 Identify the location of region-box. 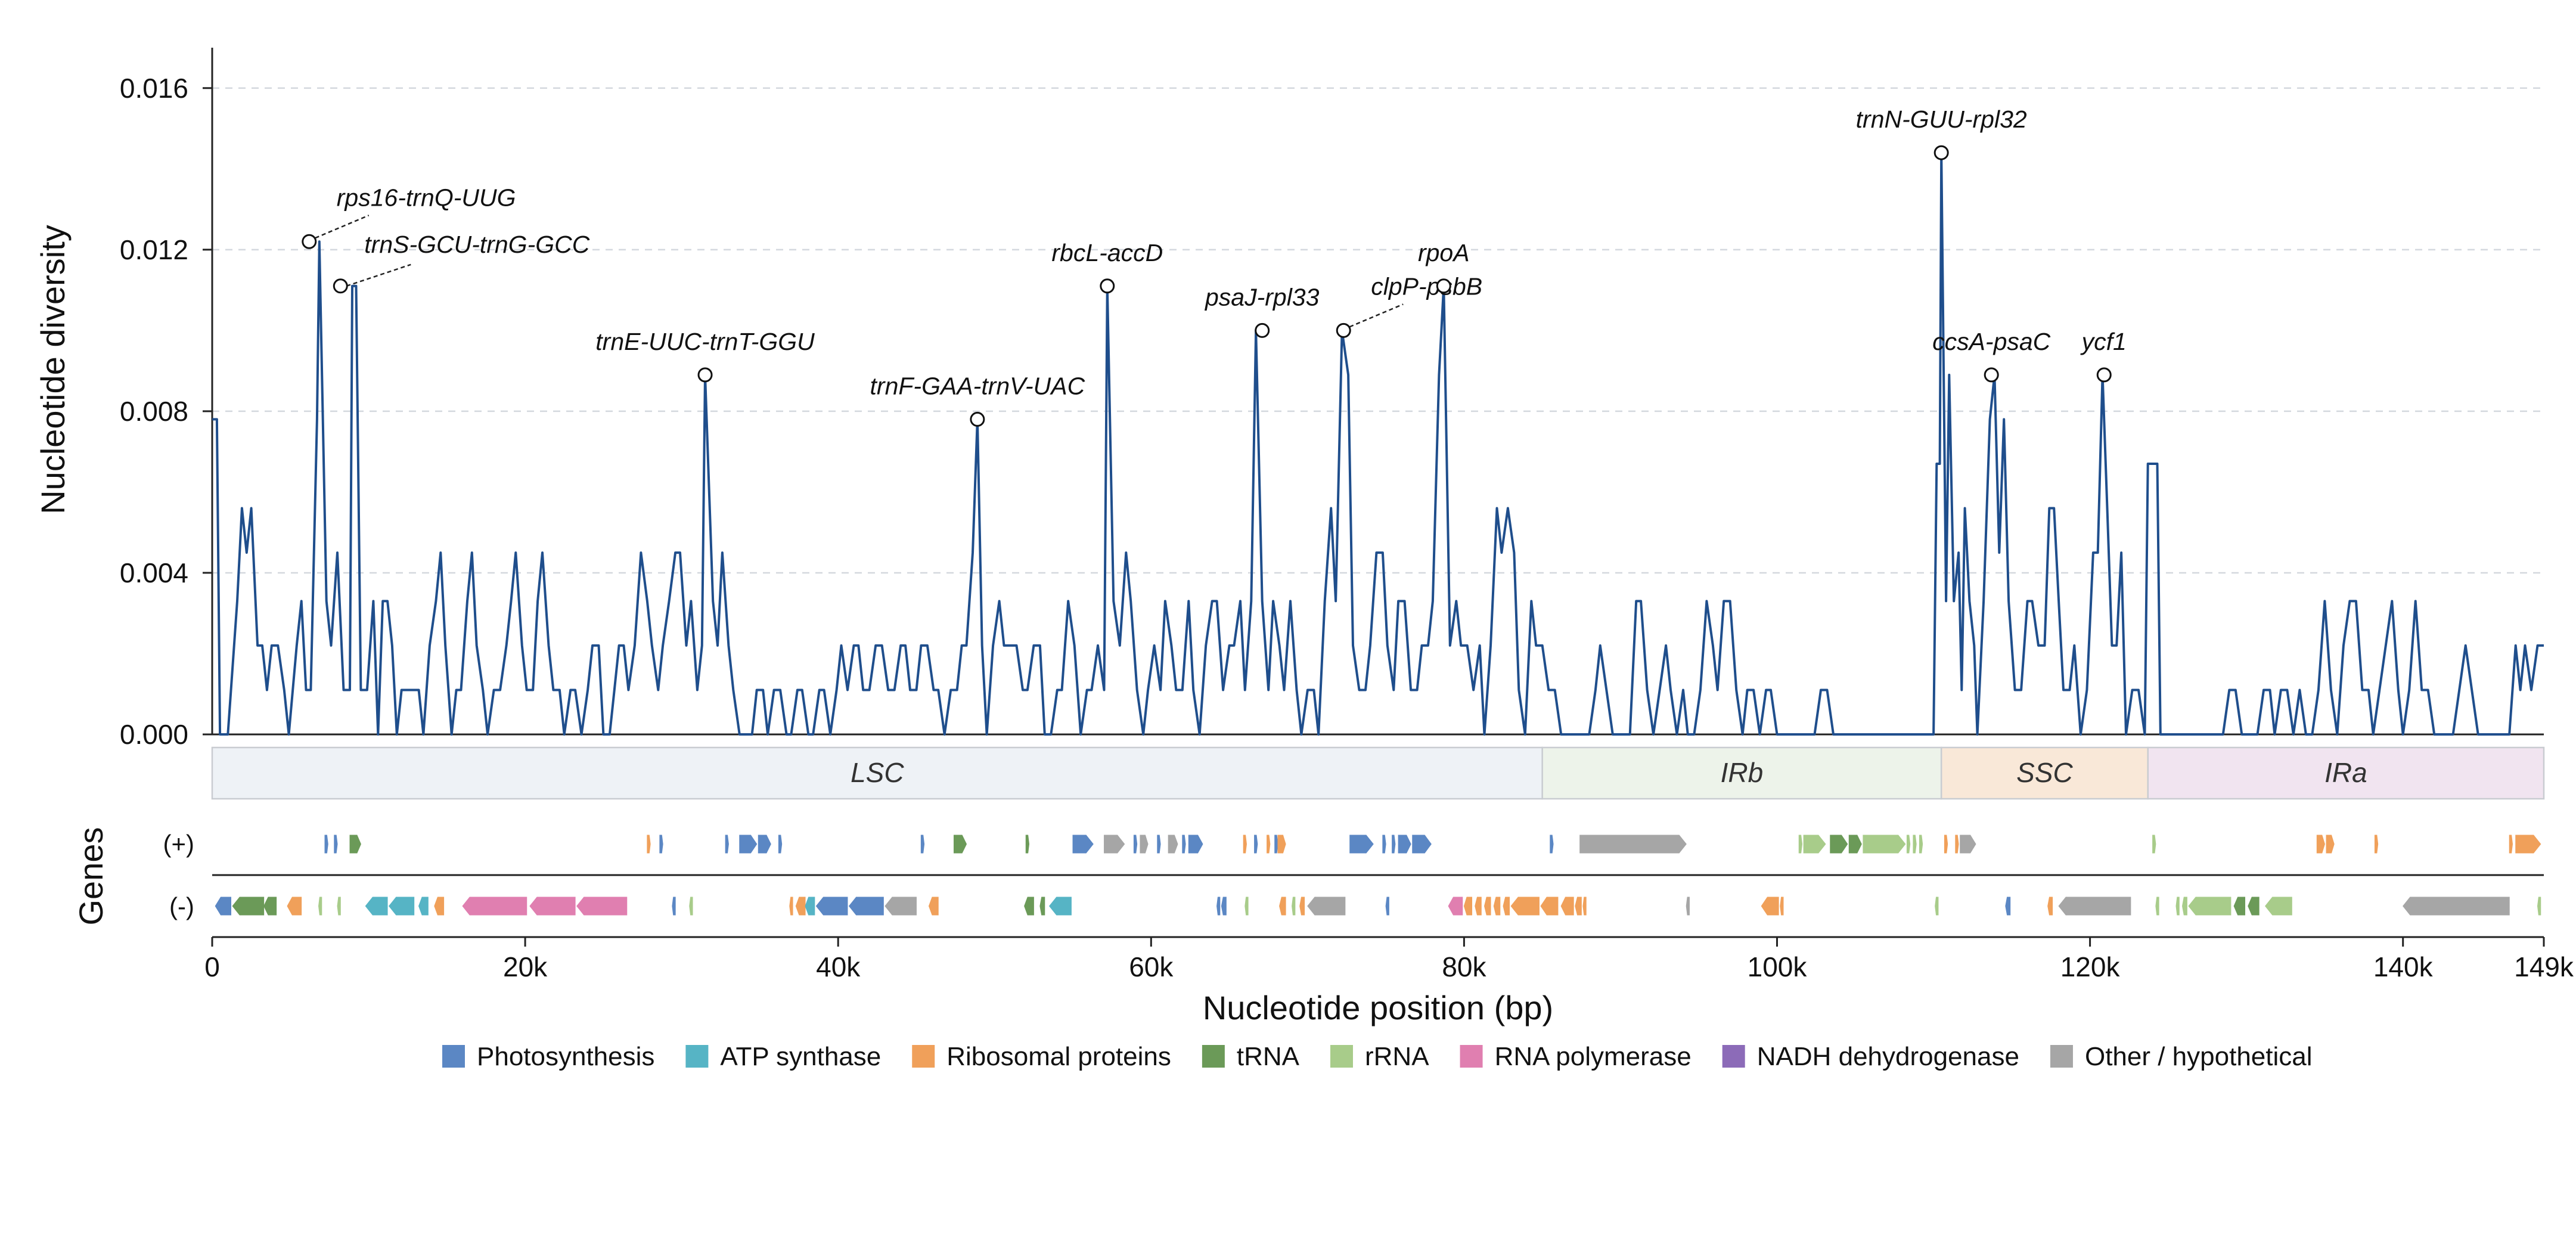
(2346, 773).